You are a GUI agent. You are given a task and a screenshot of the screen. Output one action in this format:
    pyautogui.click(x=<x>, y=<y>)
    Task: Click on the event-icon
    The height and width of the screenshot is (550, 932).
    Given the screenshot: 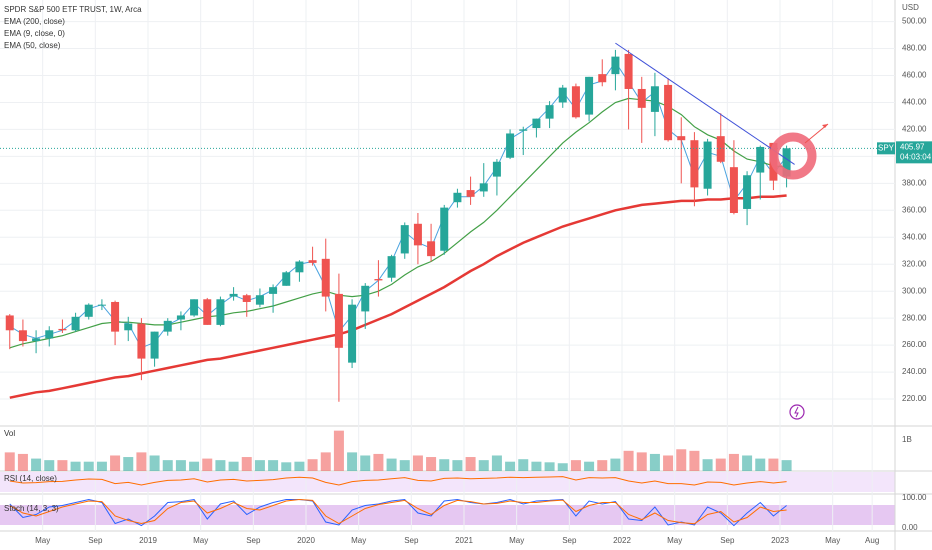 What is the action you would take?
    pyautogui.click(x=797, y=412)
    